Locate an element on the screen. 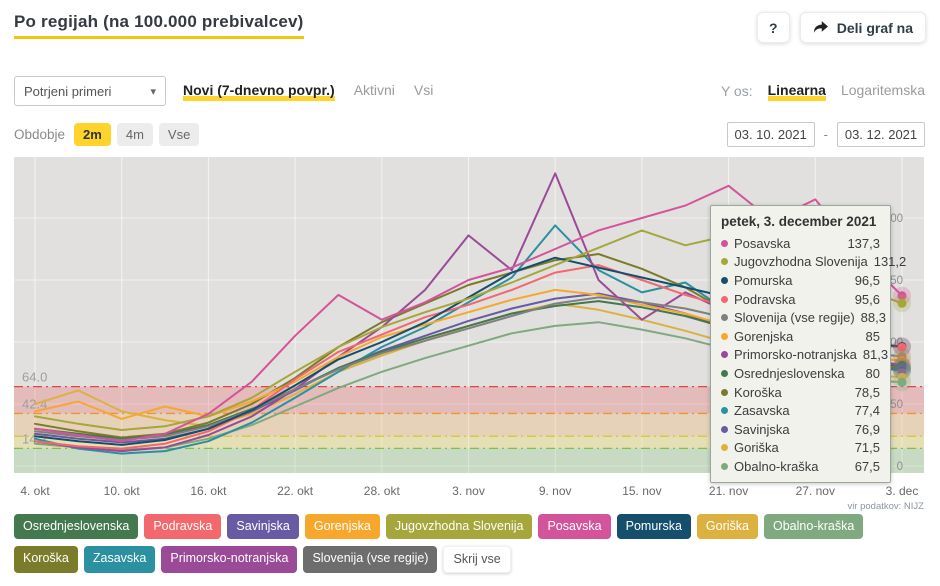 Image resolution: width=940 pixels, height=586 pixels. tooltip-date-title: petek, 3. december 2021 is located at coordinates (799, 221).